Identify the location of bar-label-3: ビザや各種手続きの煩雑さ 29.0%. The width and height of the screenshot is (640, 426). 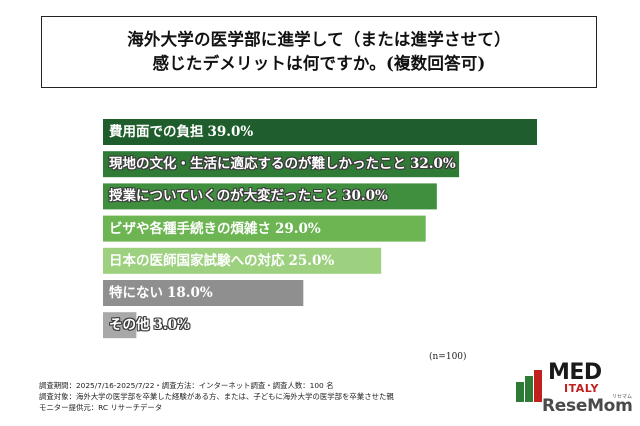
(215, 229).